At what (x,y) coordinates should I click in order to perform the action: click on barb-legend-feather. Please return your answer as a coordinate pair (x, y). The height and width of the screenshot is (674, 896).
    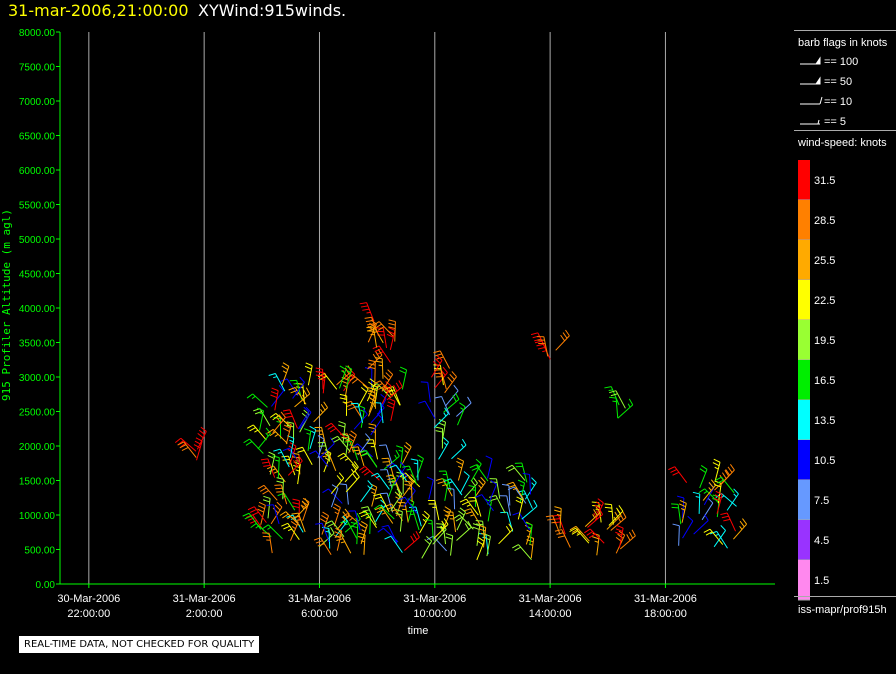
    Looking at the image, I should click on (821, 100).